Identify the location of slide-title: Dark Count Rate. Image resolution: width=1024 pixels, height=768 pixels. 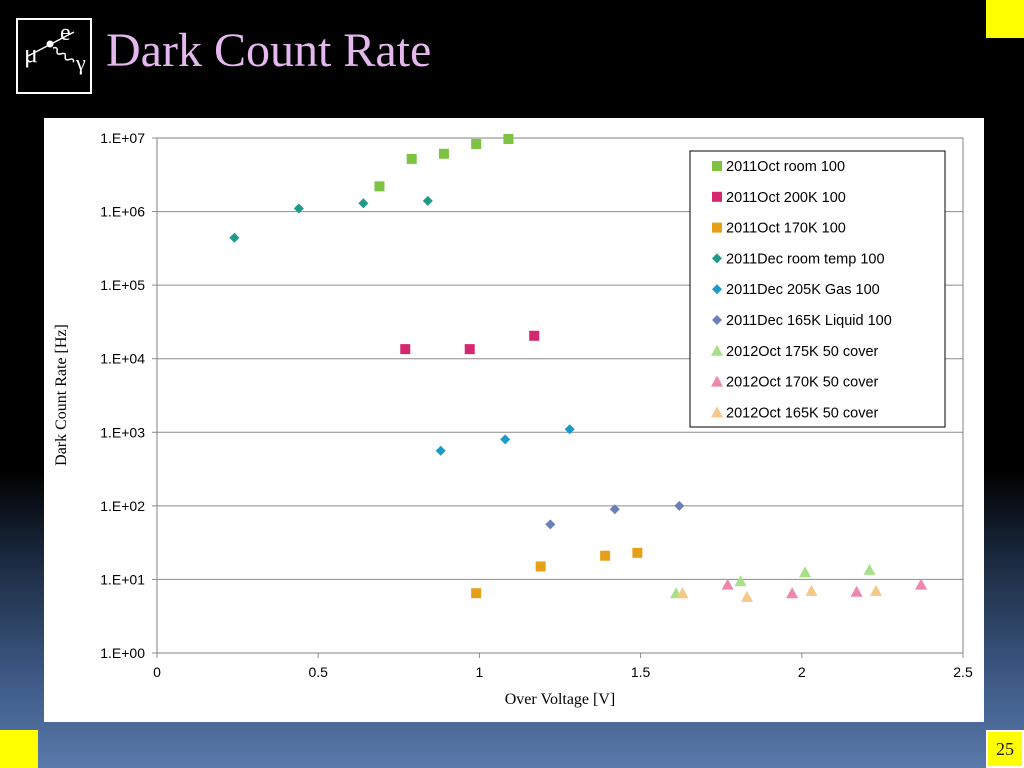
(269, 50).